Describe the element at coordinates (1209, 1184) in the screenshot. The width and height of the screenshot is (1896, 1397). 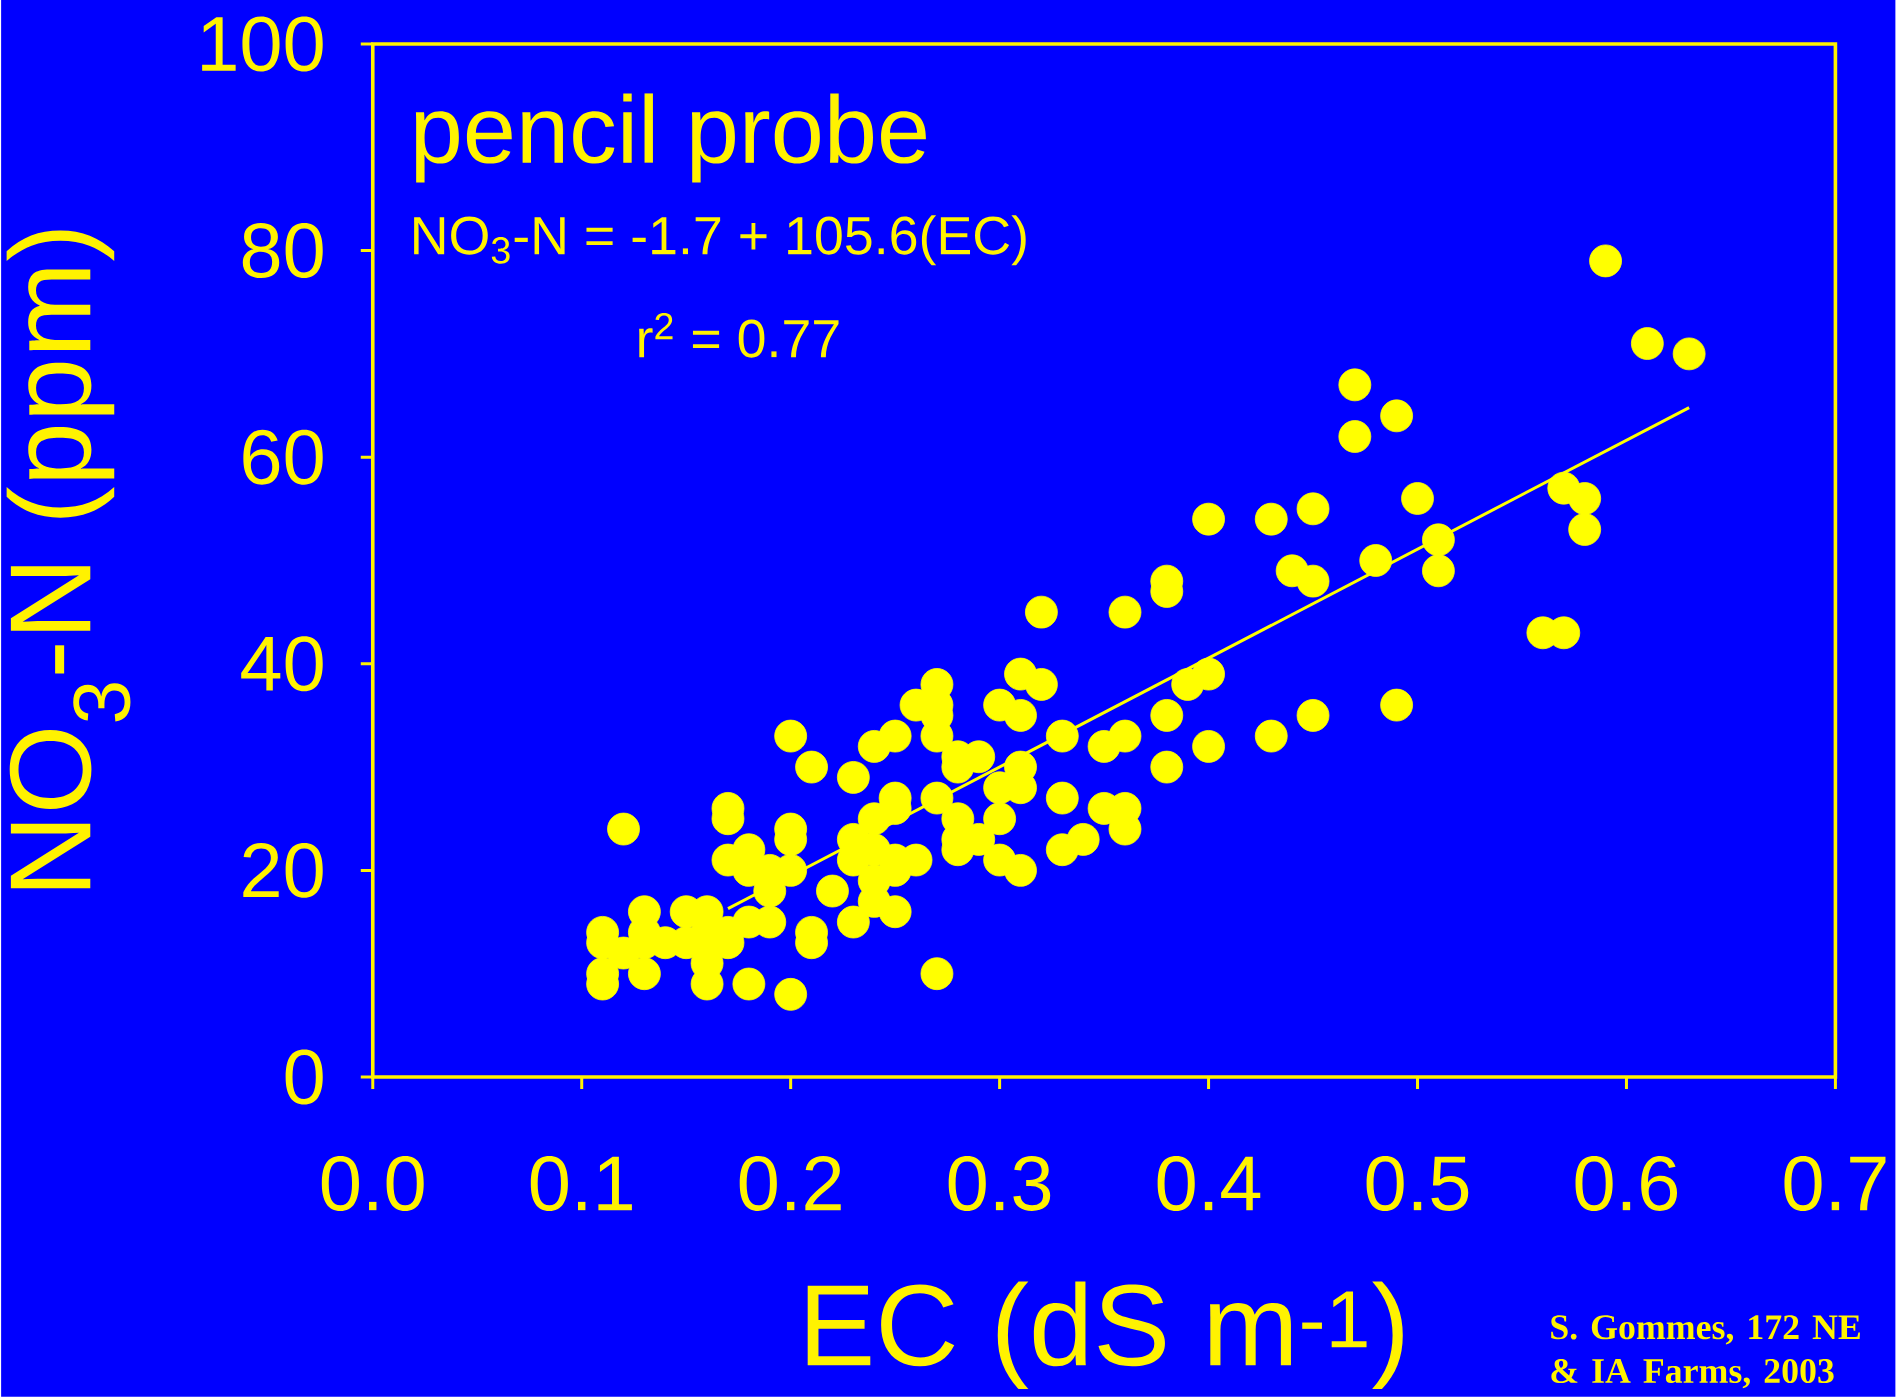
I see `x-tick-label: 0.4` at that location.